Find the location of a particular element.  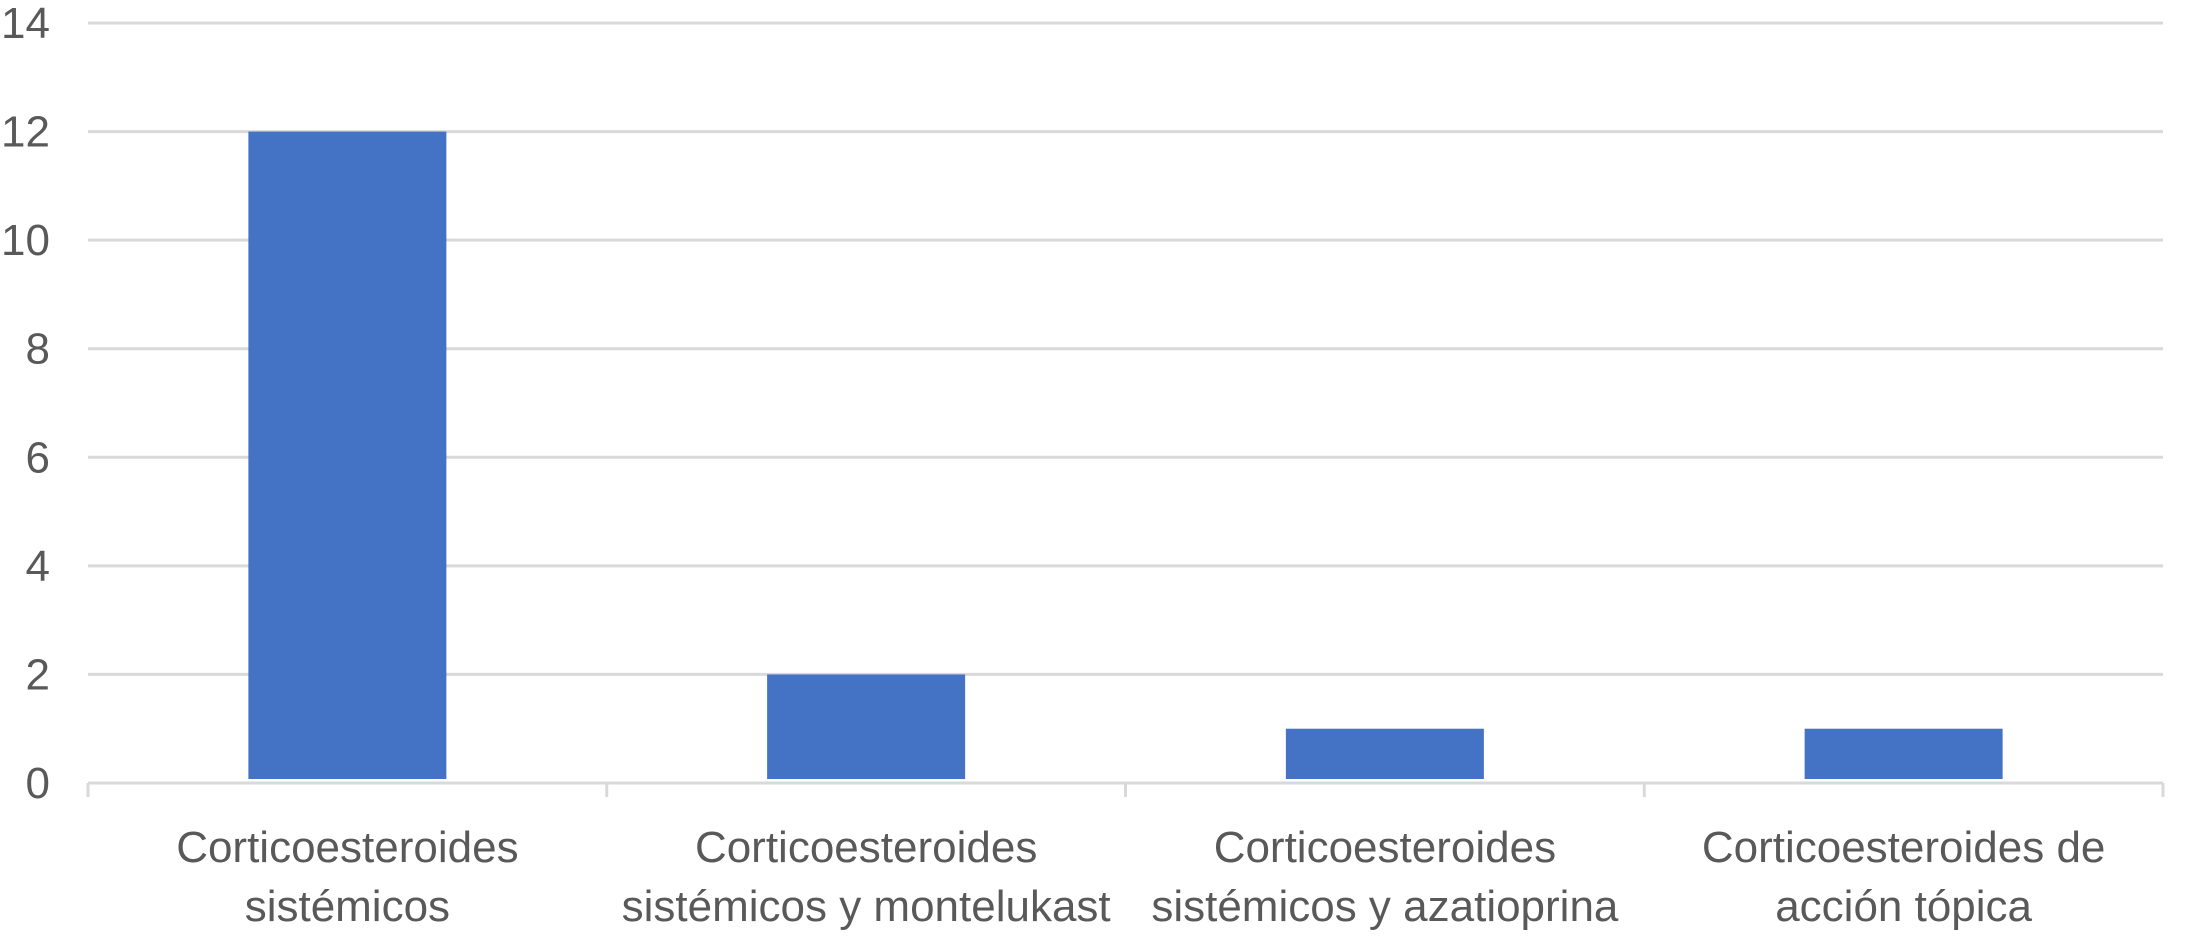

x-category-label: Corticoesteroides de is located at coordinates (1904, 847).